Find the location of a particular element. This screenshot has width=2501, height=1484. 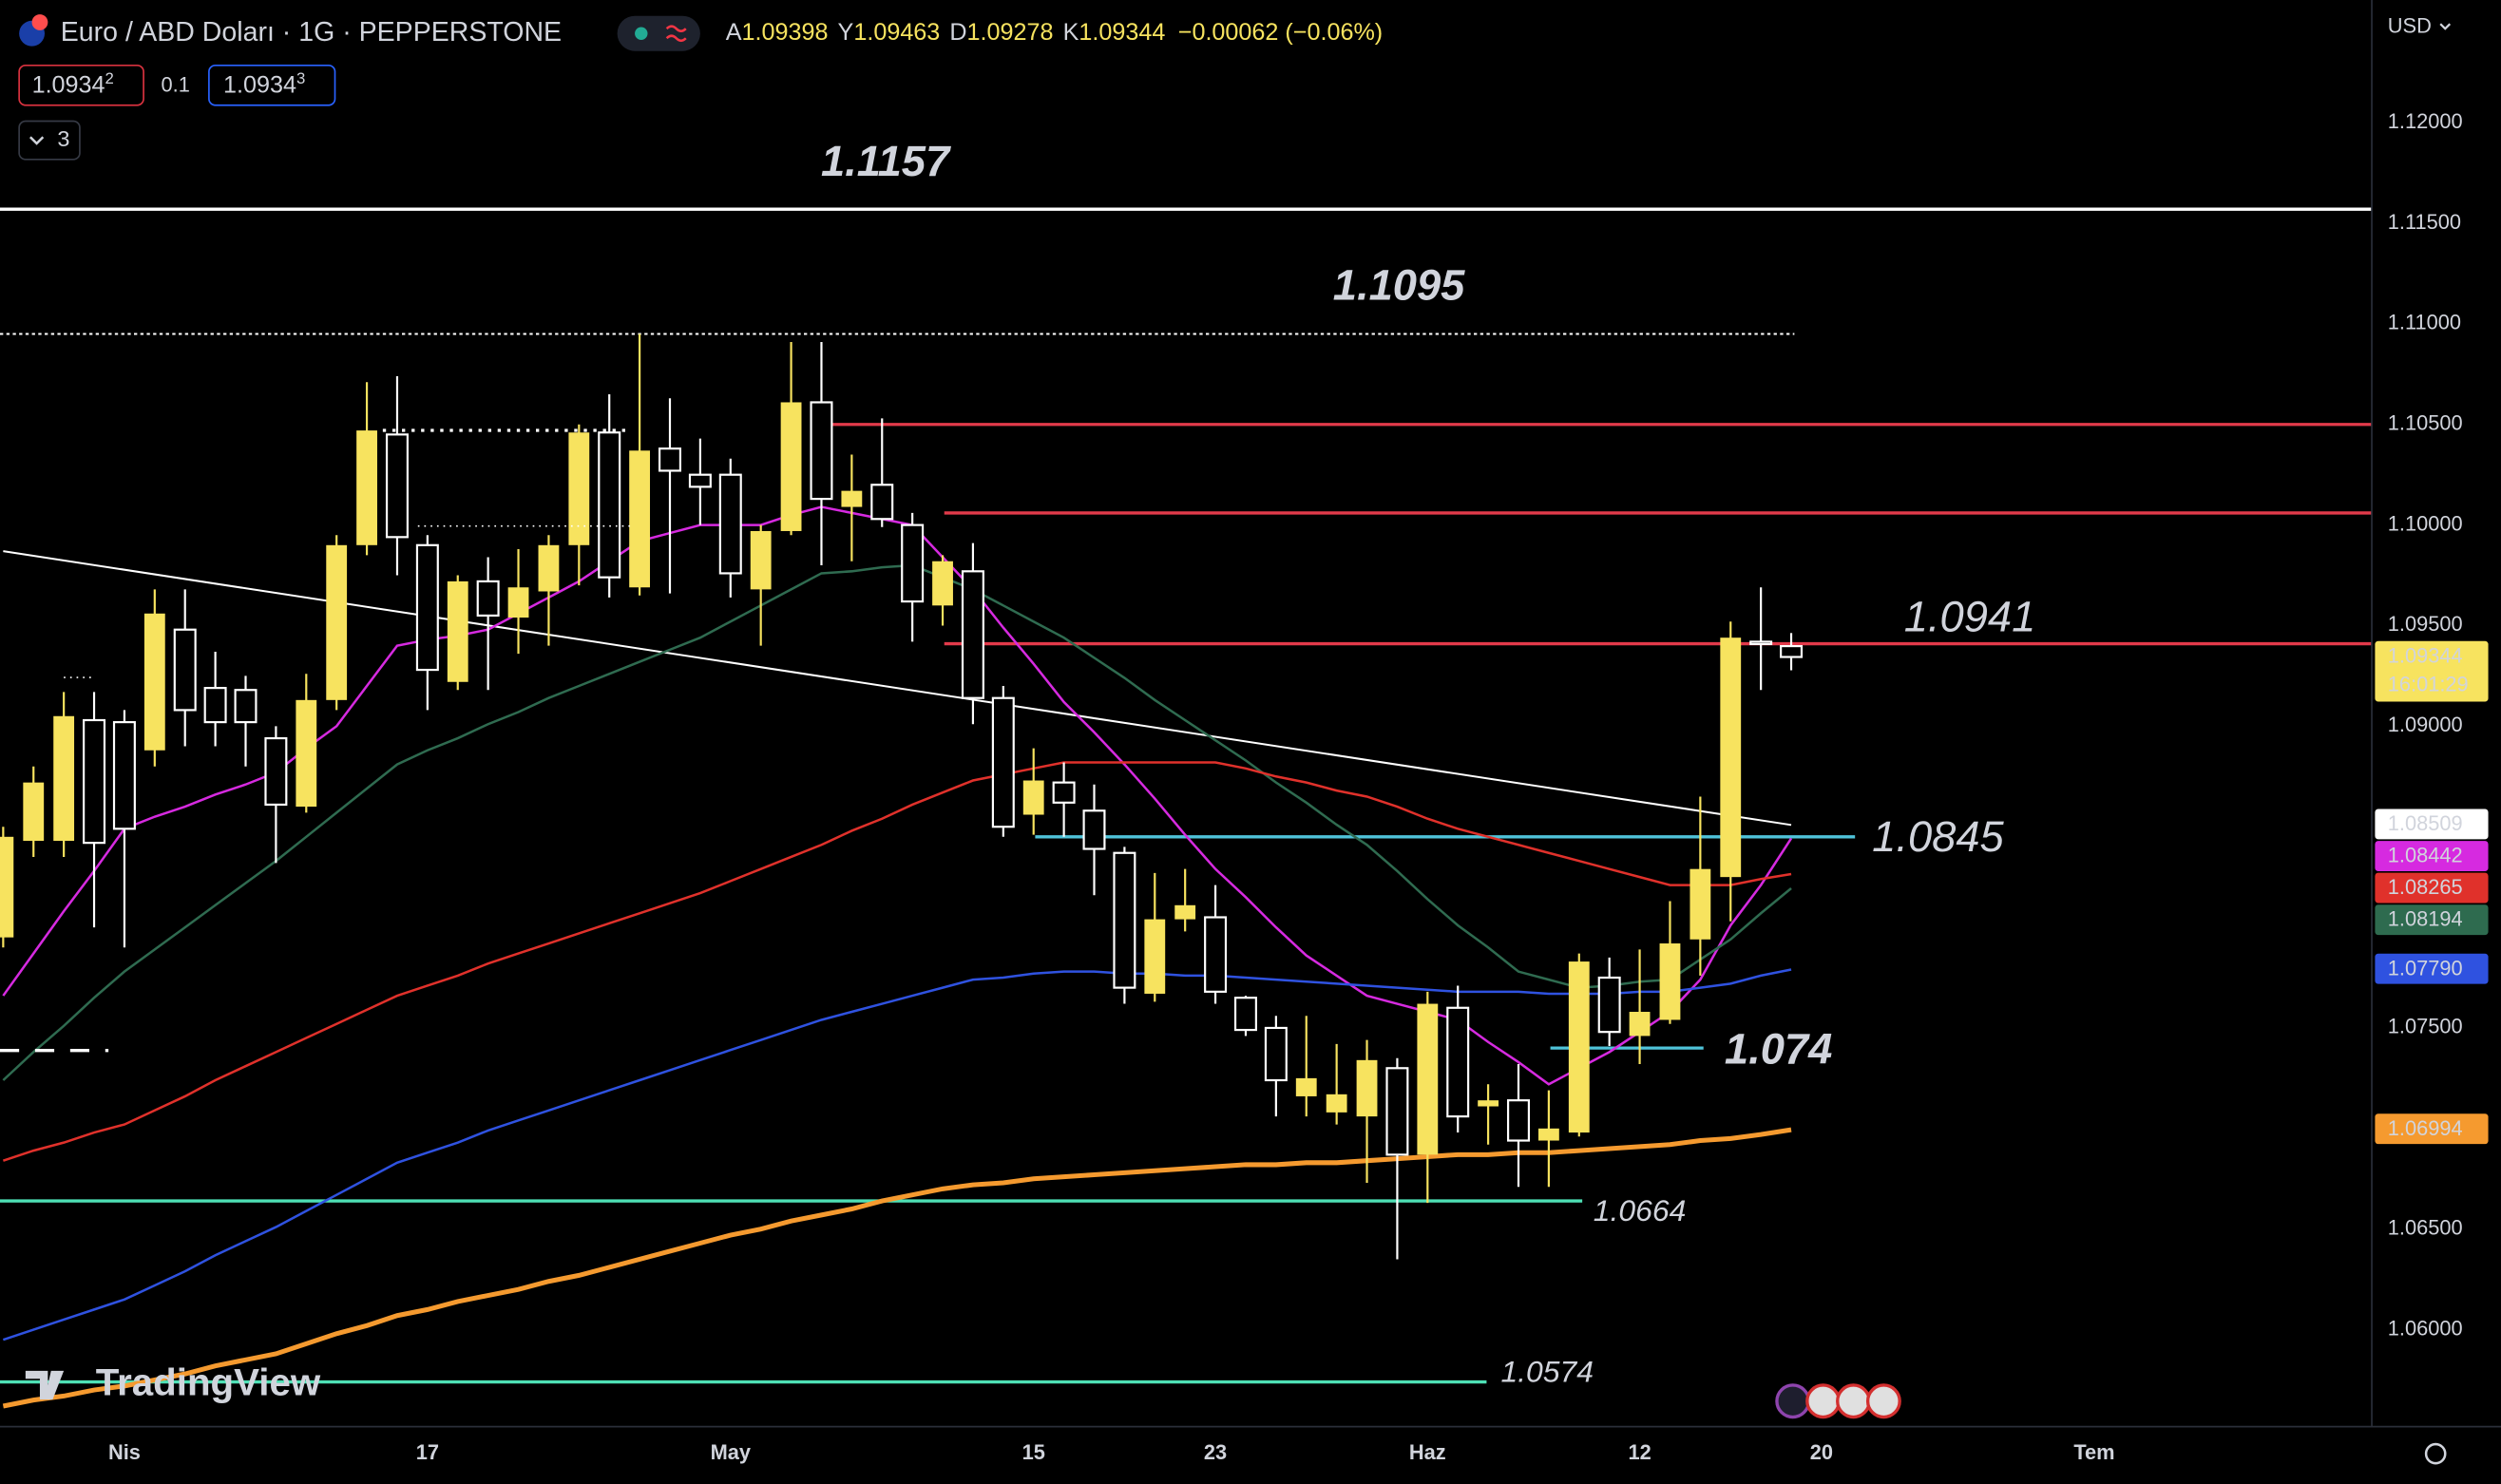

level-label: 1.1095 is located at coordinates (1399, 285).